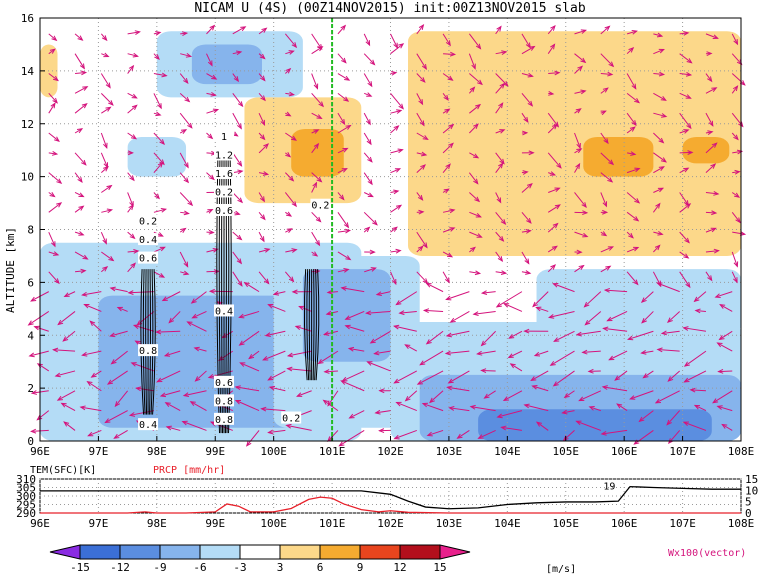 This screenshot has height=575, width=767. I want to click on precipitation-line, so click(390, 505).